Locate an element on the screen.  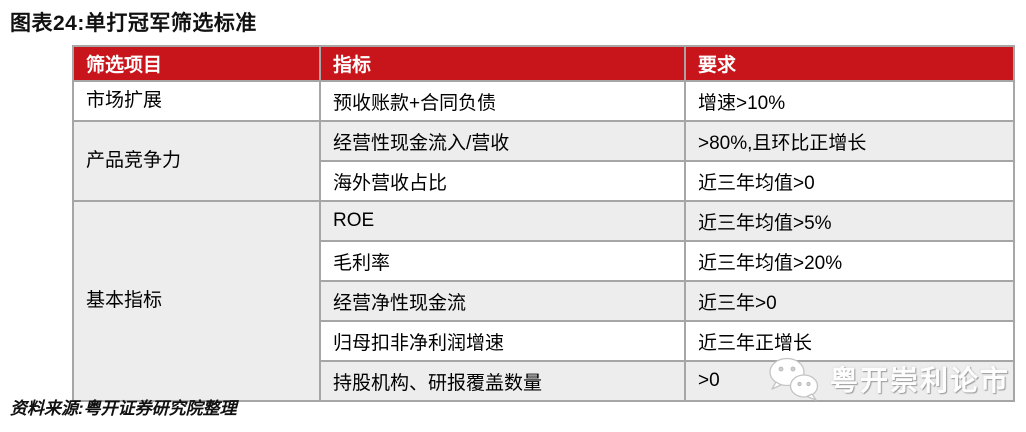
requirement-cell: >80%,且环比正增长 is located at coordinates (849, 141).